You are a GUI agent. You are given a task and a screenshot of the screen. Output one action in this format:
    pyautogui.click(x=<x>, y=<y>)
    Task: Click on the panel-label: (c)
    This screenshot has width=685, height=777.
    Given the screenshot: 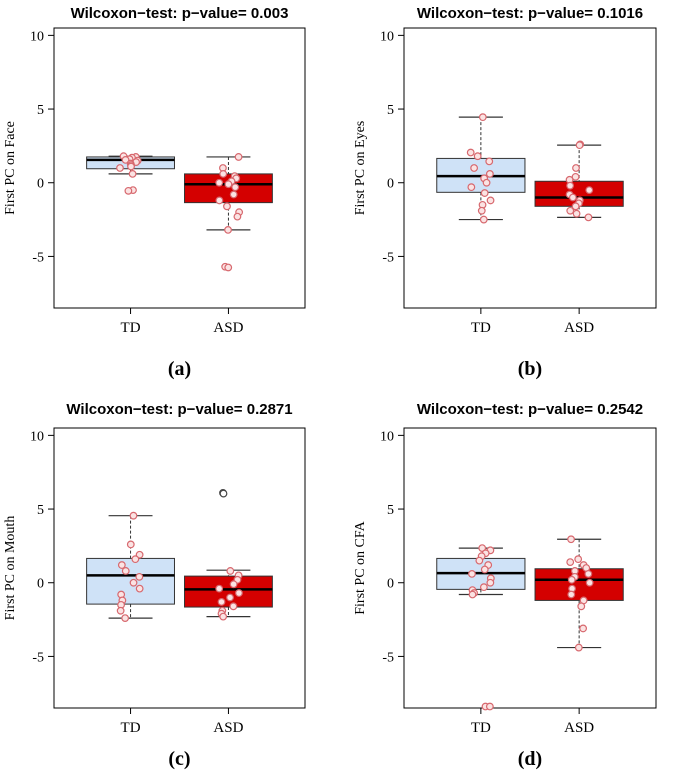 What is the action you would take?
    pyautogui.click(x=179, y=759)
    